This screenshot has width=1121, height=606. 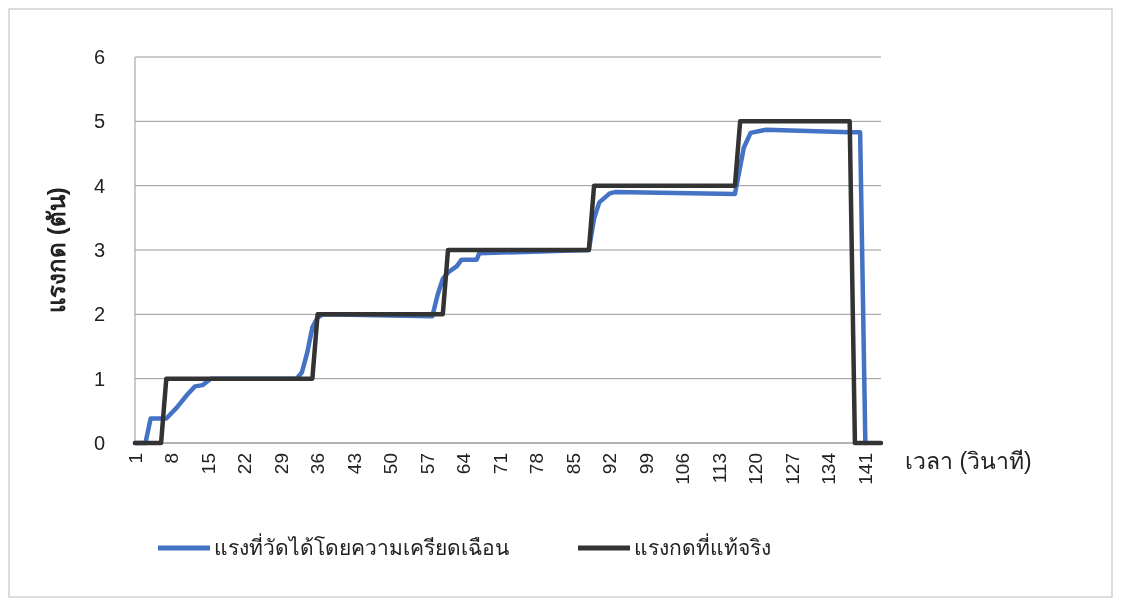 What do you see at coordinates (702, 546) in the screenshot?
I see `legend-label: แรงกดที่แท้จริง` at bounding box center [702, 546].